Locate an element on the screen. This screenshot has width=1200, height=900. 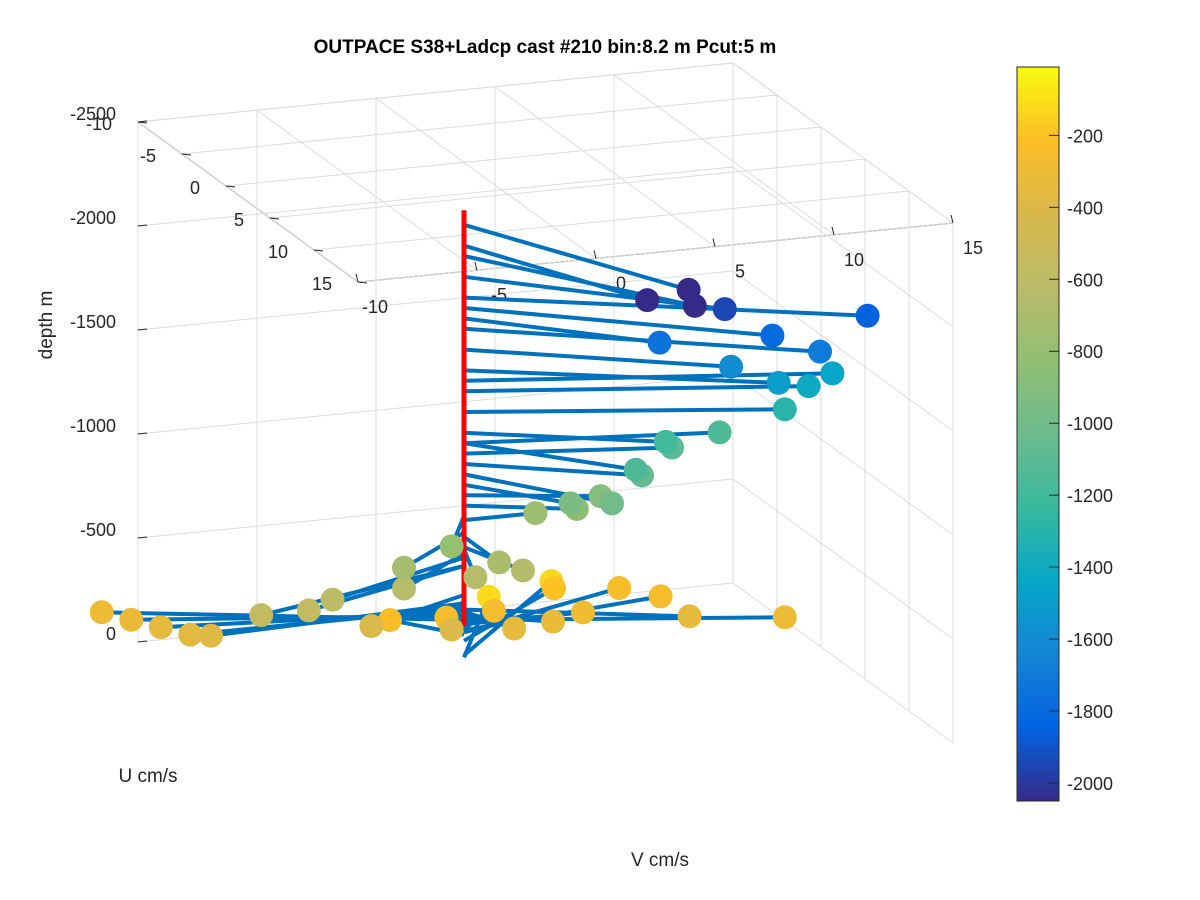
colorbar-tick-label: -800 is located at coordinates (1085, 352).